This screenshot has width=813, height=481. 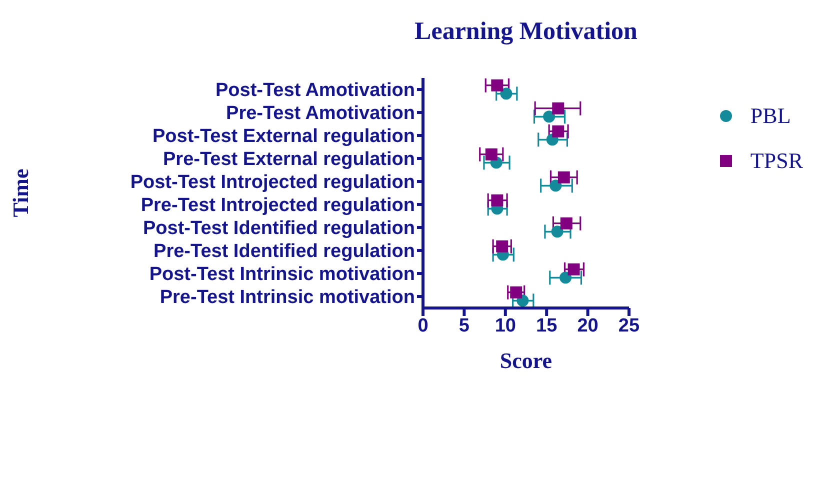 What do you see at coordinates (587, 325) in the screenshot?
I see `x-tick-label: 20` at bounding box center [587, 325].